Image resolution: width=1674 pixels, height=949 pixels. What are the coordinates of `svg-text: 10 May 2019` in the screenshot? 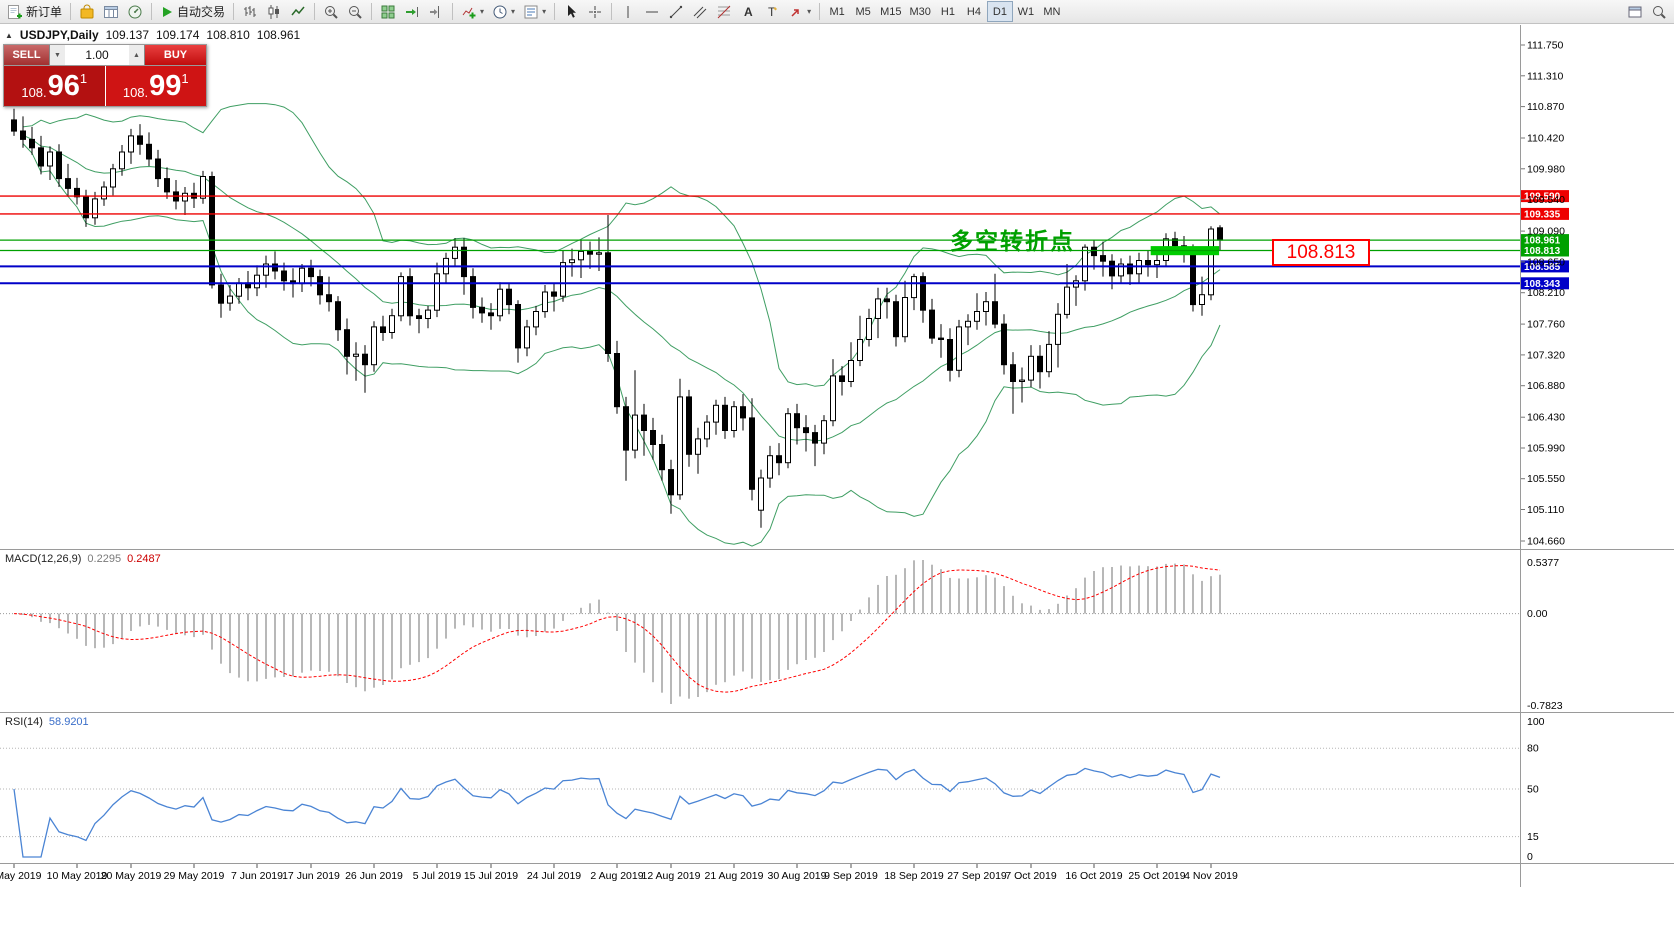 It's located at (77, 876).